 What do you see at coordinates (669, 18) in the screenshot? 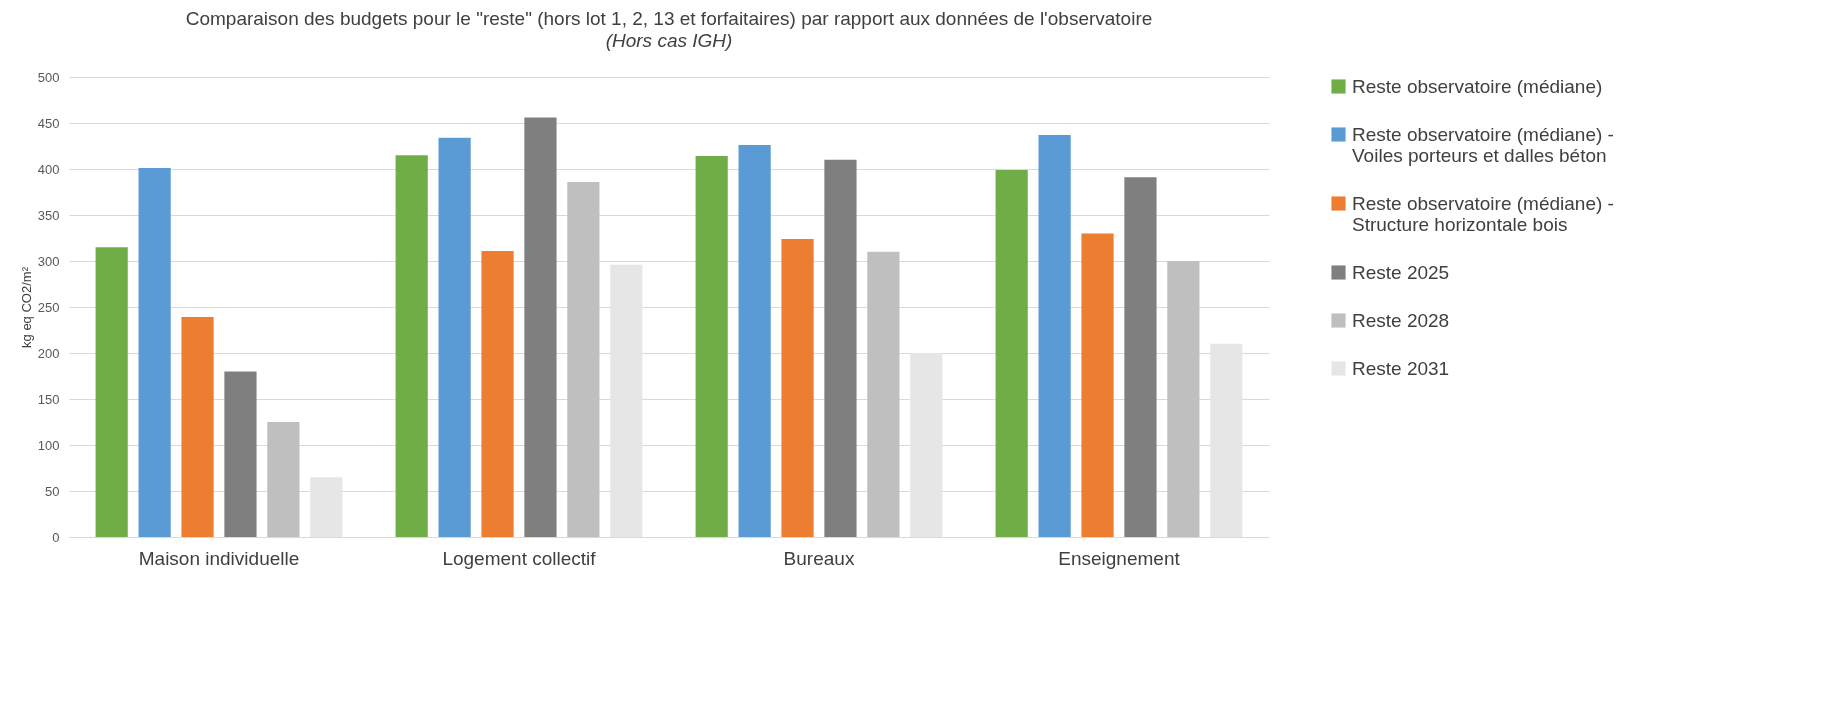
I see `chart-title: Comparaison des budgets pour le "reste" (hors lot 1, 2, 13 et forfaitaires) par rapport aux données de l'observatoire` at bounding box center [669, 18].